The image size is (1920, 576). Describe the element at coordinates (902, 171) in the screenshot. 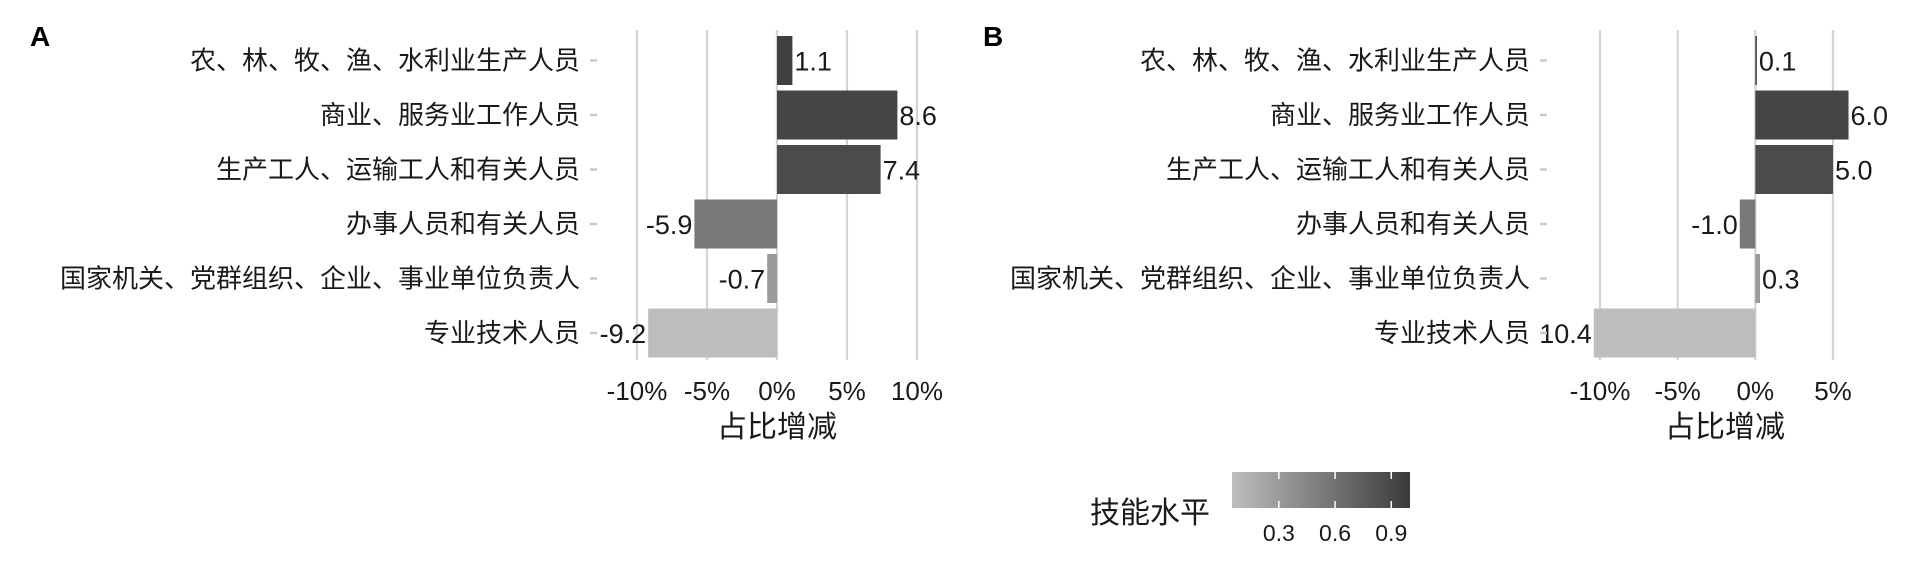

I see `data-label: 7.4` at that location.